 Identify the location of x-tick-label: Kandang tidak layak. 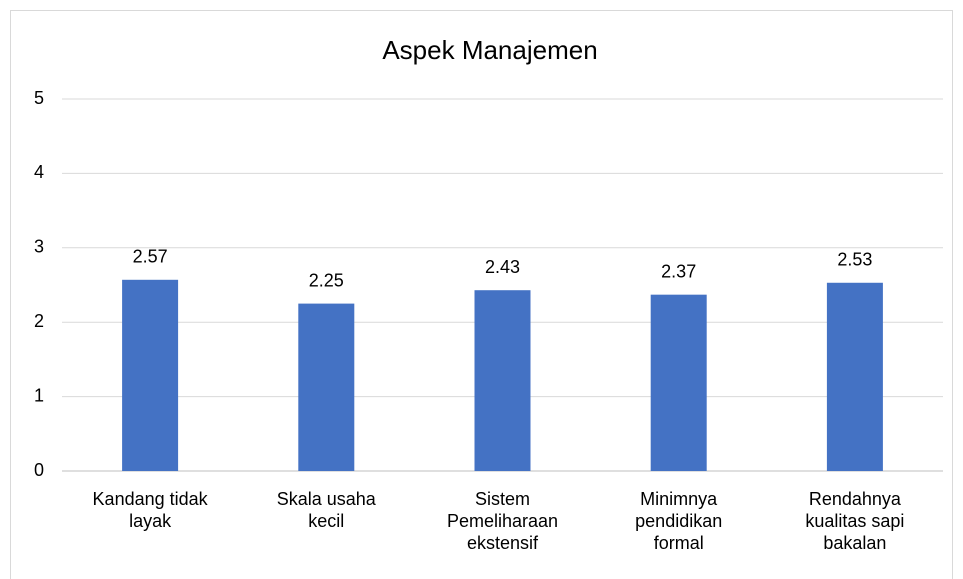
(151, 510).